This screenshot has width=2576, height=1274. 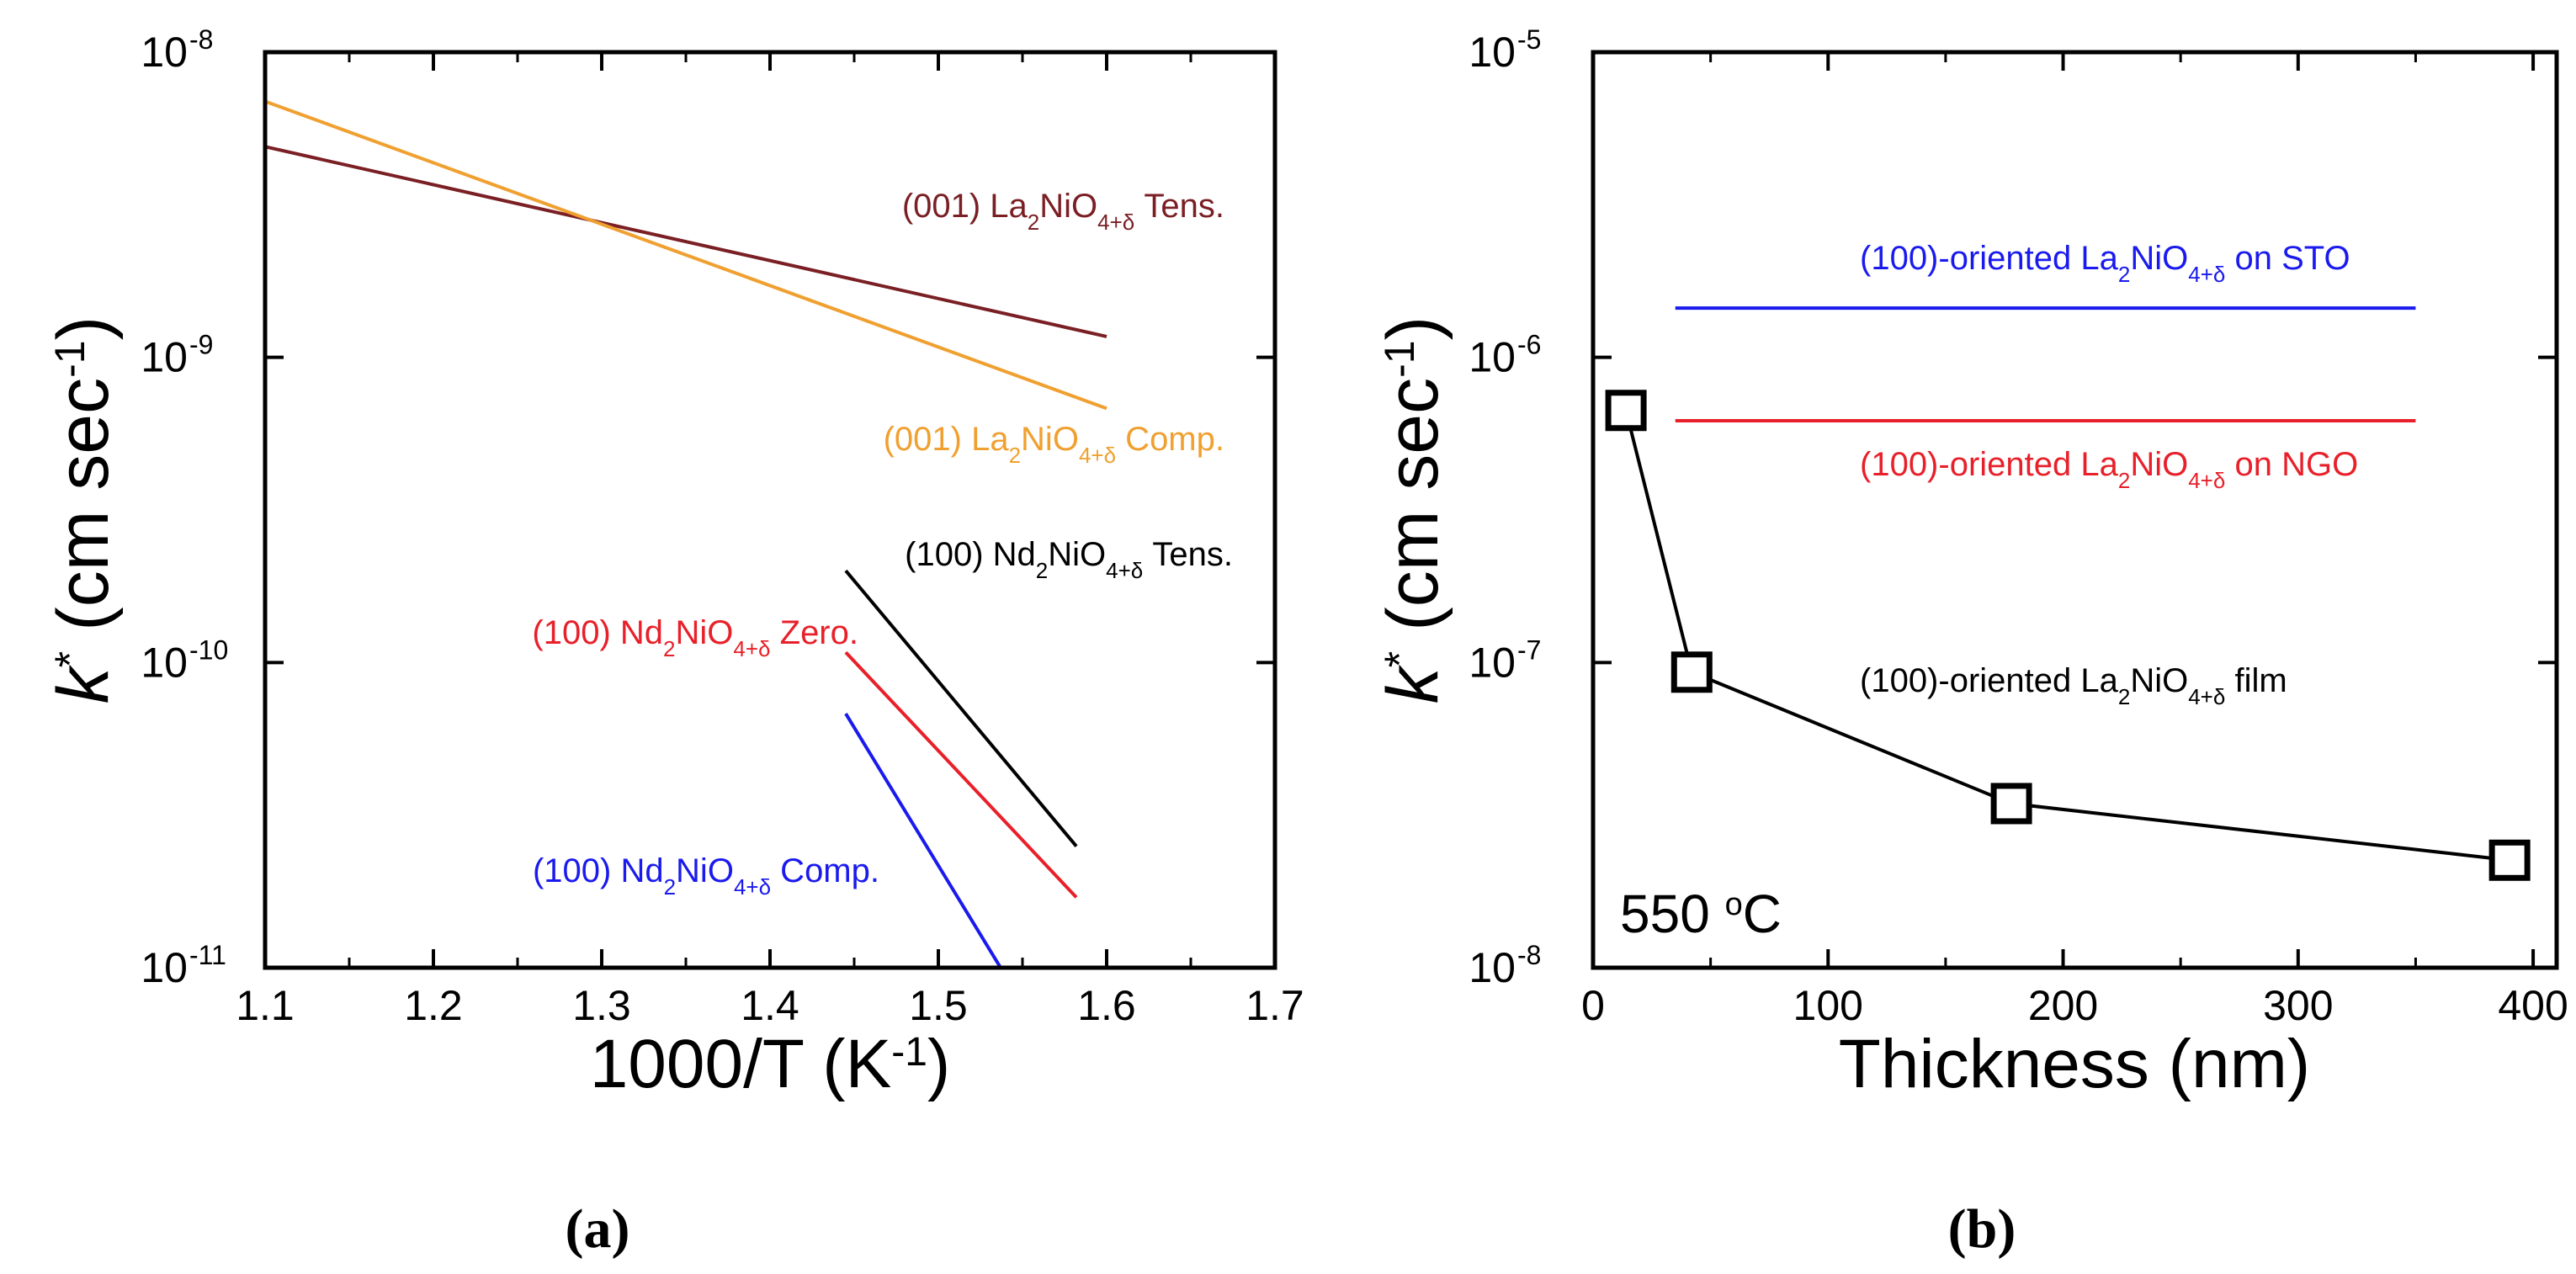 I want to click on x-tick-label: 400, so click(x=2533, y=1005).